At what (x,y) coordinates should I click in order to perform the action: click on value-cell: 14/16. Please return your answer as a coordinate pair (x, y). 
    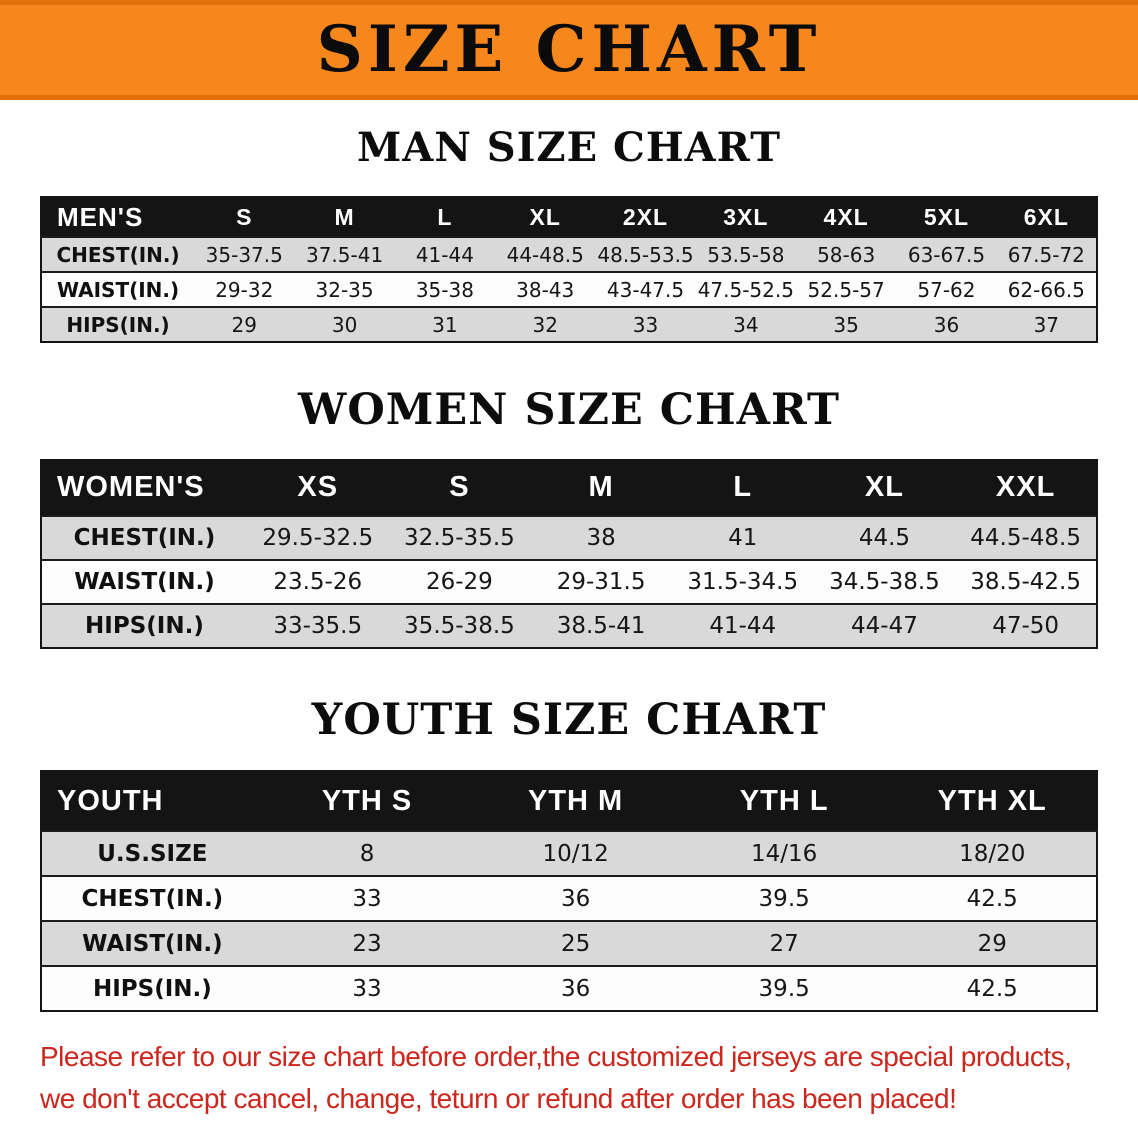
    Looking at the image, I should click on (784, 853).